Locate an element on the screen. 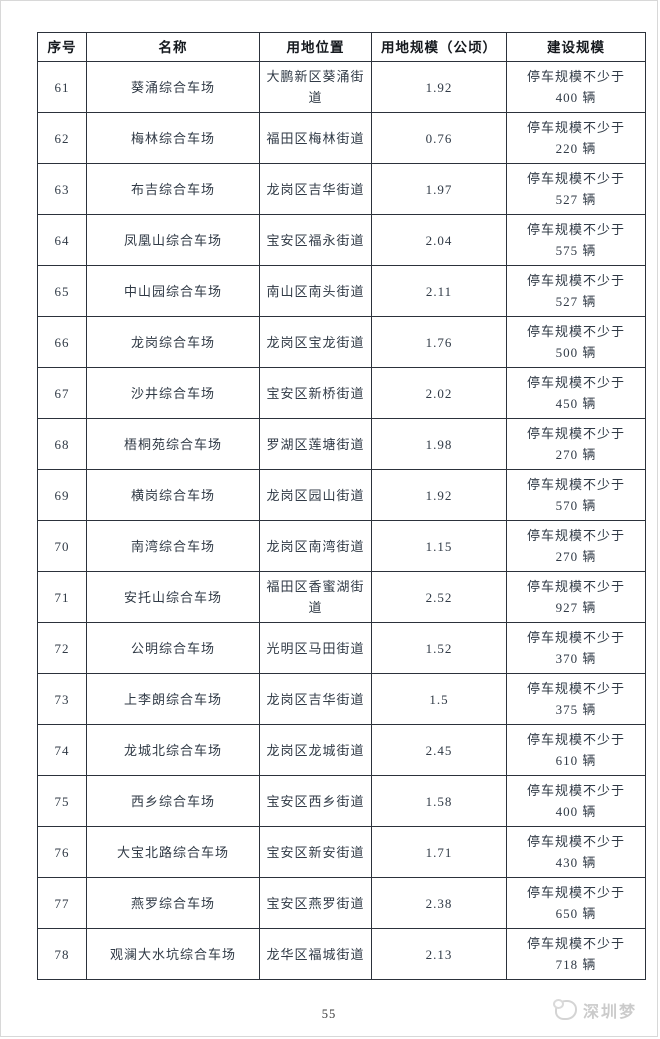  facility-name-cell: 梧桐苑综合车场 is located at coordinates (173, 444).